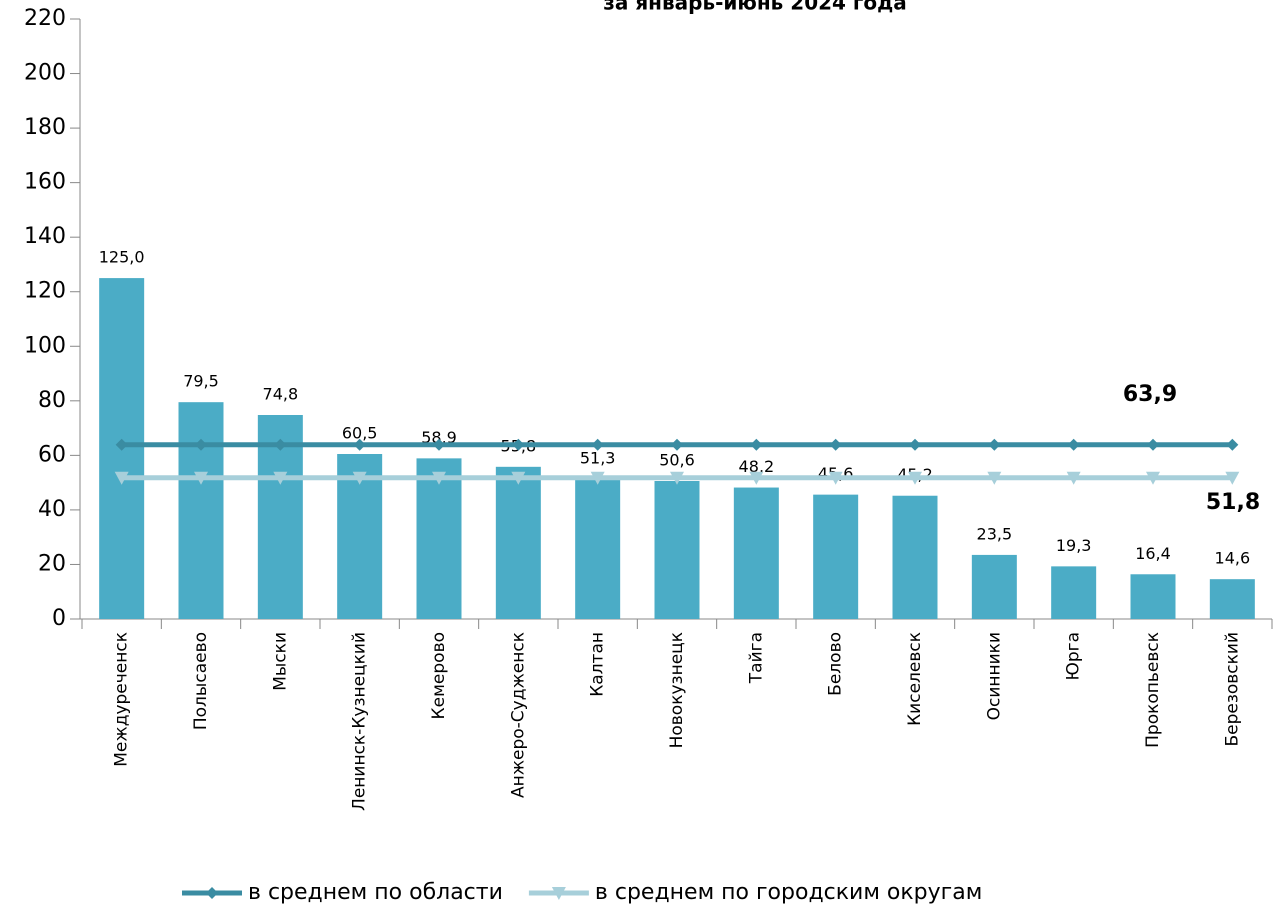  Describe the element at coordinates (45, 182) in the screenshot. I see `y-tick-label: 160` at that location.